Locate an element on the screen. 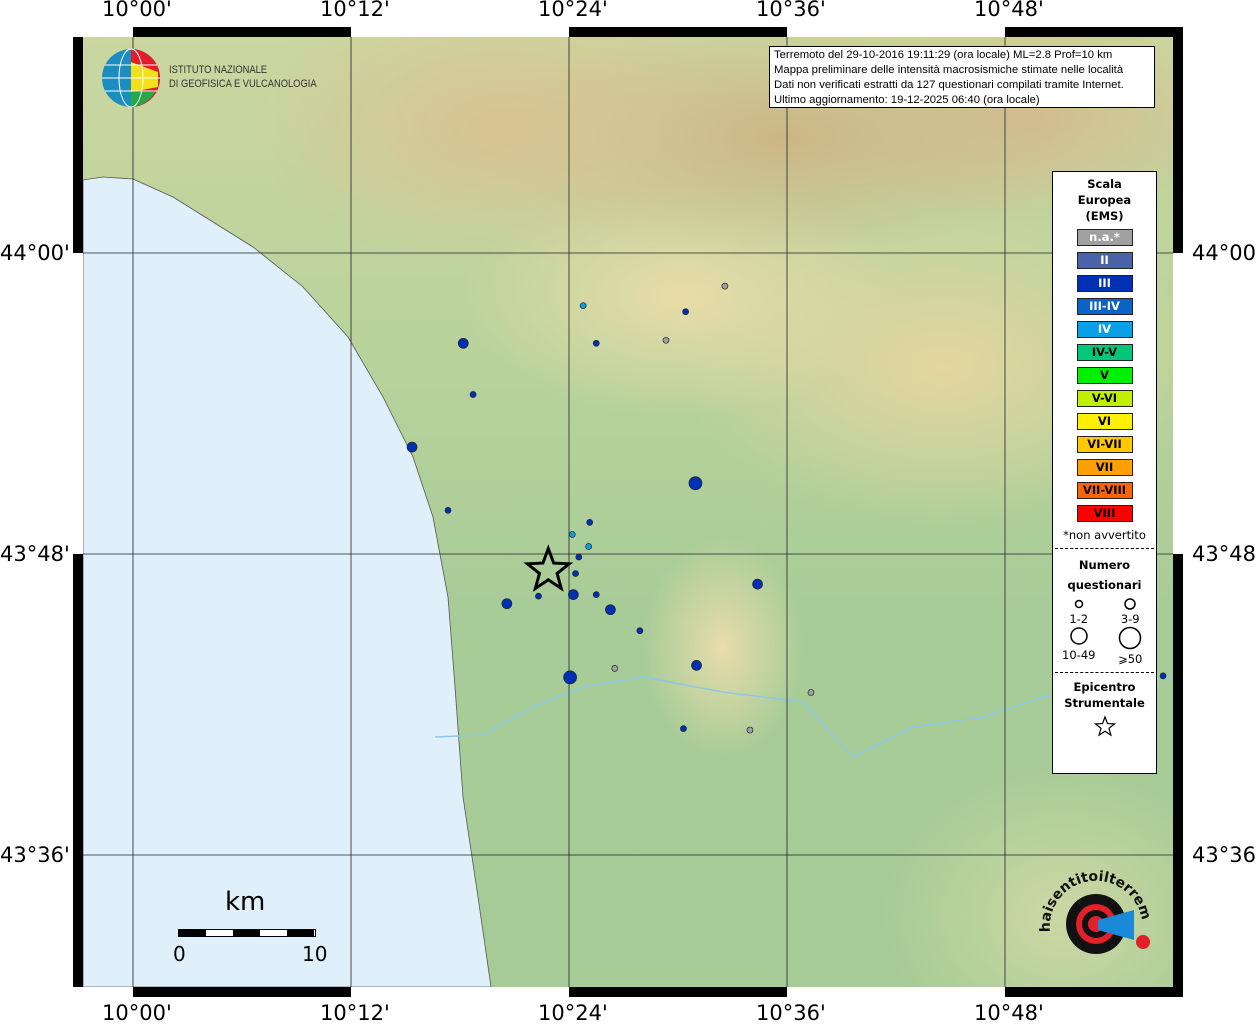 The height and width of the screenshot is (1025, 1256). lat-tick-left: 44°00' is located at coordinates (35, 253).